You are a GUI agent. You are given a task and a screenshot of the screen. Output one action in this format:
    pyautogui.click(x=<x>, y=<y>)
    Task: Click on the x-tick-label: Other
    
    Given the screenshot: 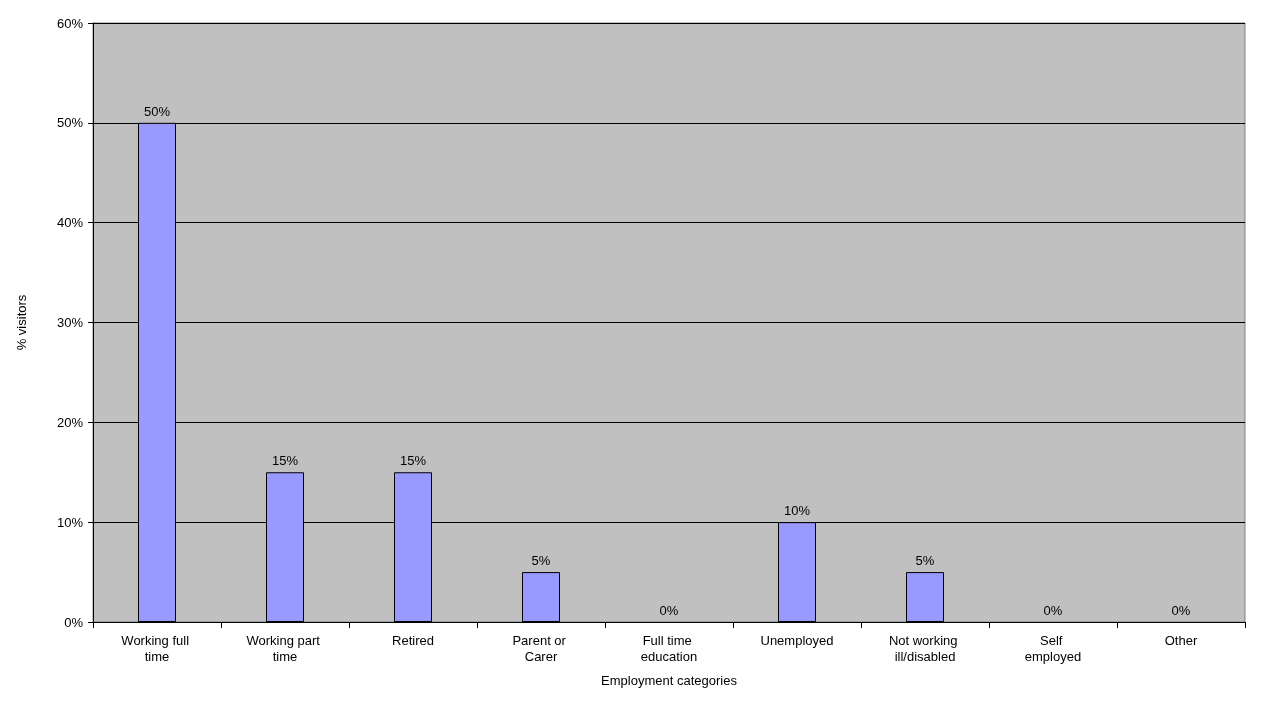 What is the action you would take?
    pyautogui.click(x=1181, y=640)
    